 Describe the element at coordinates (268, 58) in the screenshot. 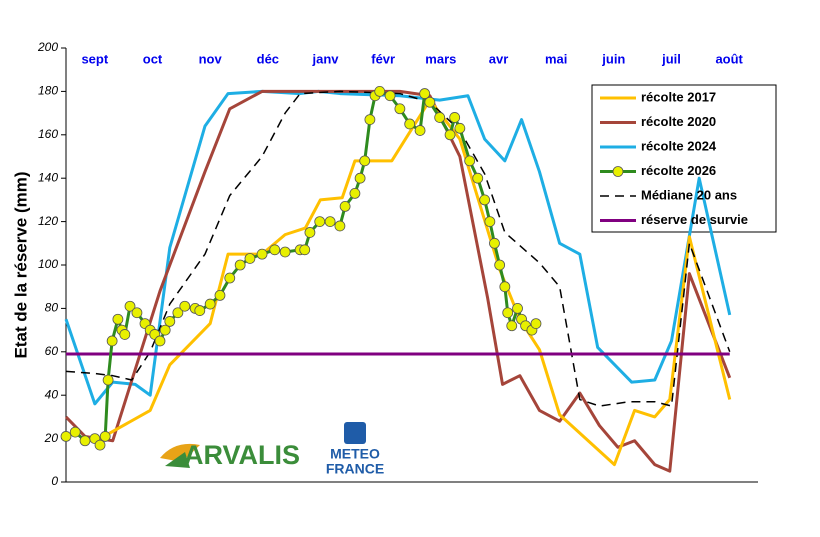

I see `month-label: déc` at that location.